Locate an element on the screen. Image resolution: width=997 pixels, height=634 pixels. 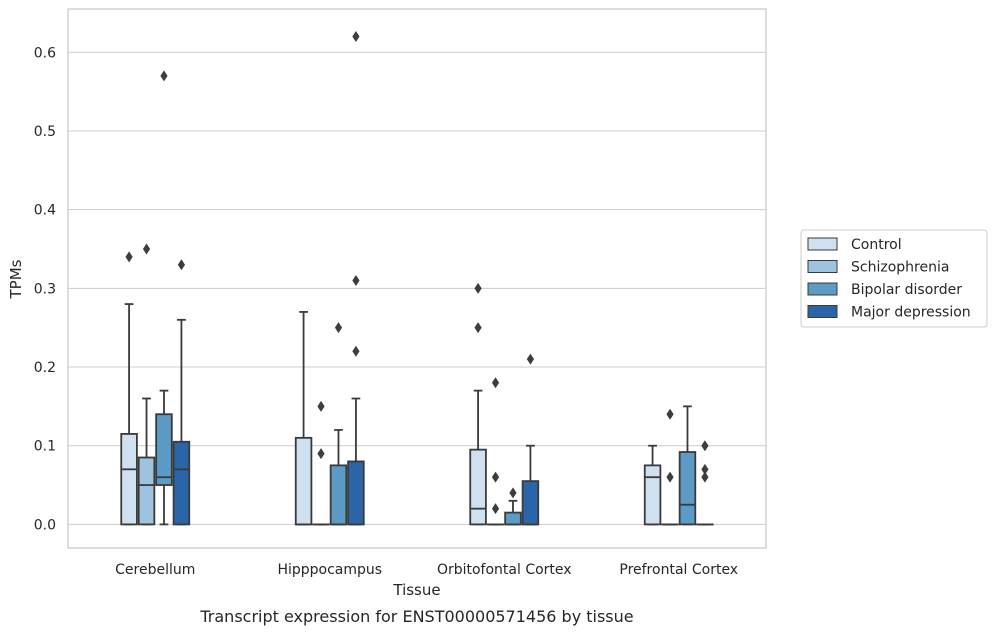
y-tick-label: 0.2 is located at coordinates (45, 368).